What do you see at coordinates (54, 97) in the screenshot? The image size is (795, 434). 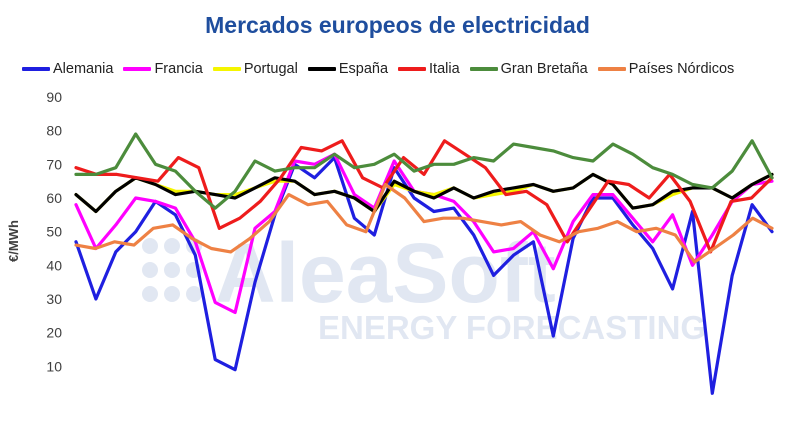 I see `y-tick-label: 90` at bounding box center [54, 97].